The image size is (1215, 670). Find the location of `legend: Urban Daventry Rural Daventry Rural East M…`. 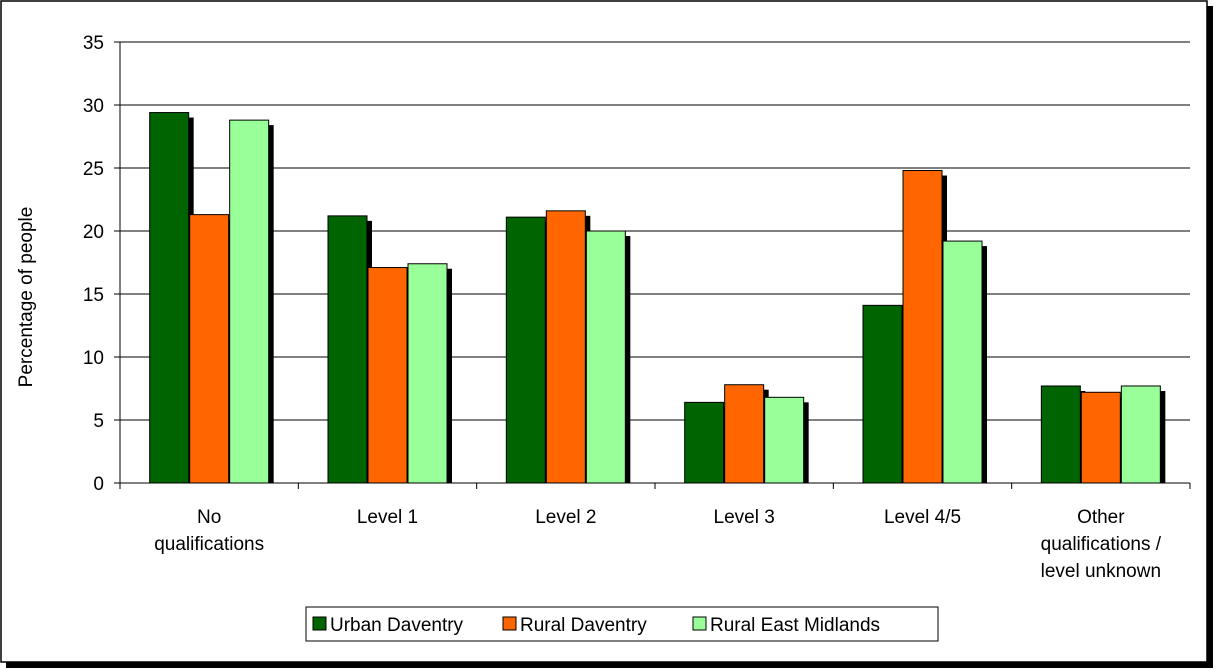

legend: Urban Daventry Rural Daventry Rural East M… is located at coordinates (622, 624).